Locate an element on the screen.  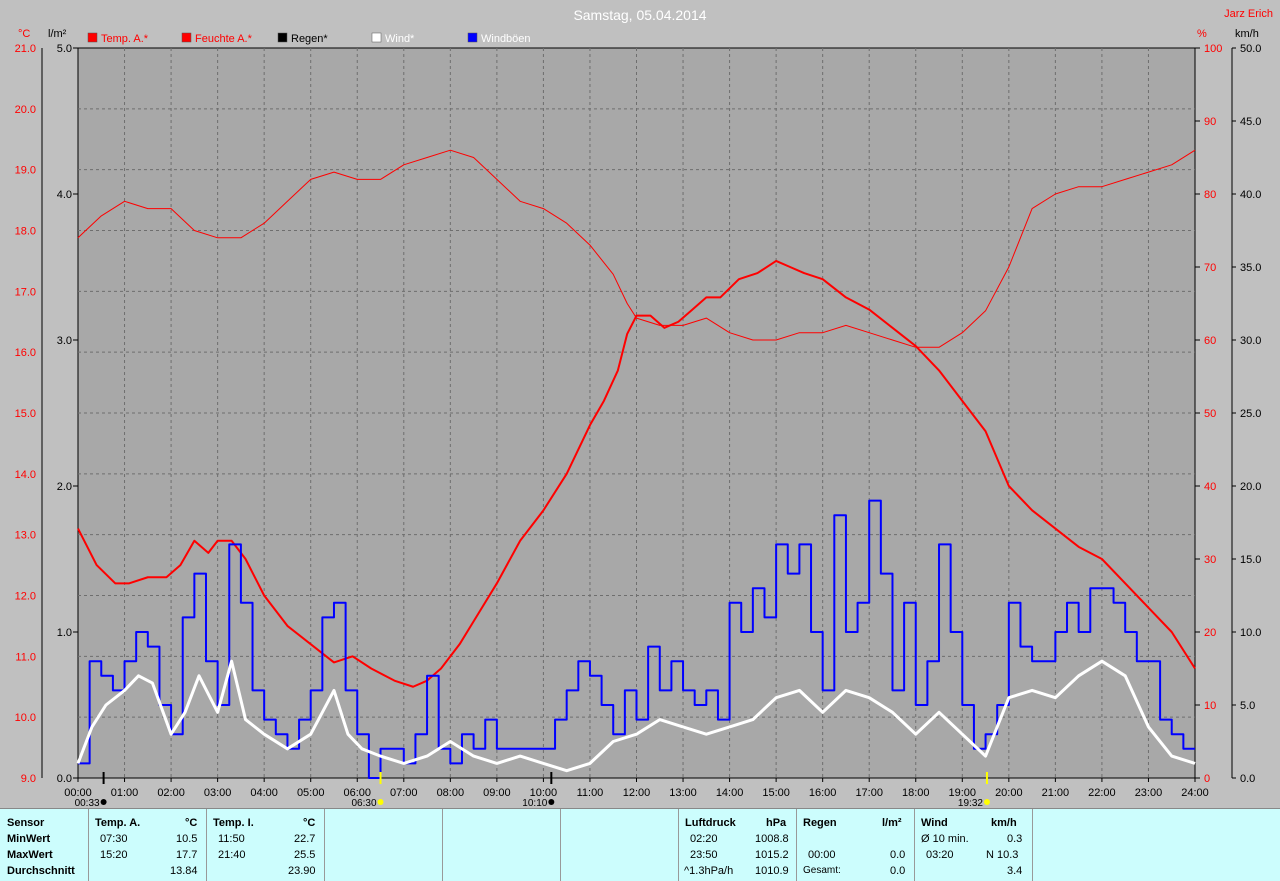
legend-label: Regen* is located at coordinates (309, 39).